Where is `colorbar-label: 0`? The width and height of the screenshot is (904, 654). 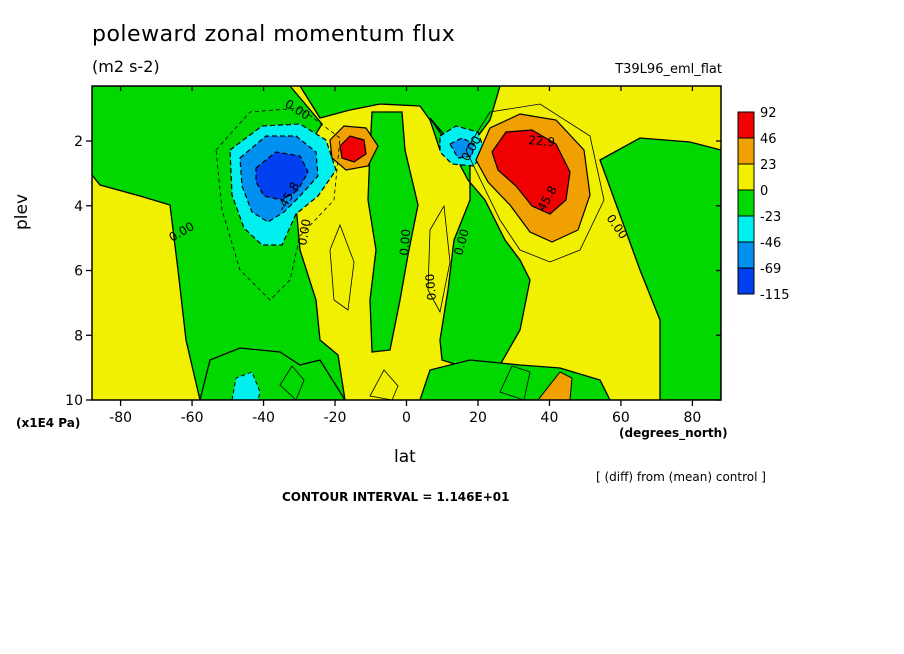
colorbar-label: 0 is located at coordinates (764, 191).